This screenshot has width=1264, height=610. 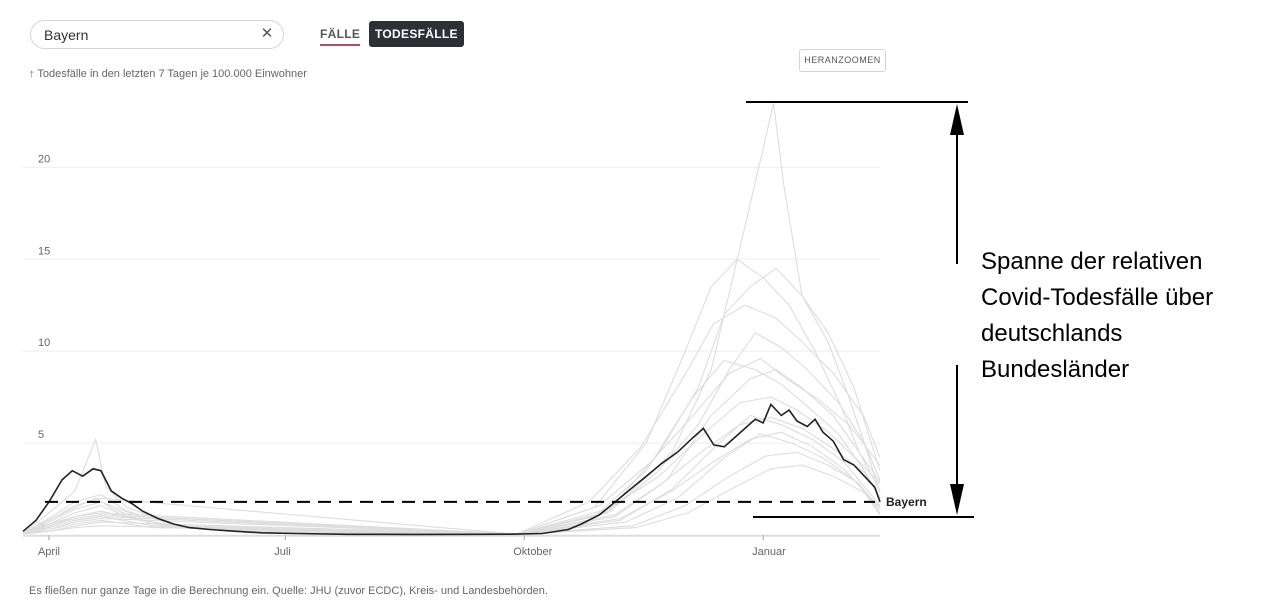 What do you see at coordinates (49, 552) in the screenshot?
I see `x-tick-april: April` at bounding box center [49, 552].